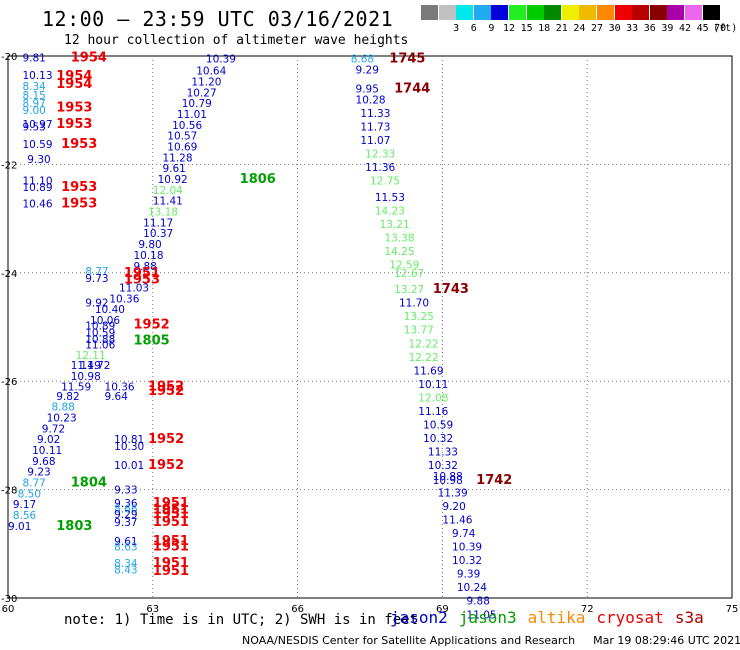 Image resolution: width=740 pixels, height=650 pixels. I want to click on pass-time-label: 1743, so click(451, 289).